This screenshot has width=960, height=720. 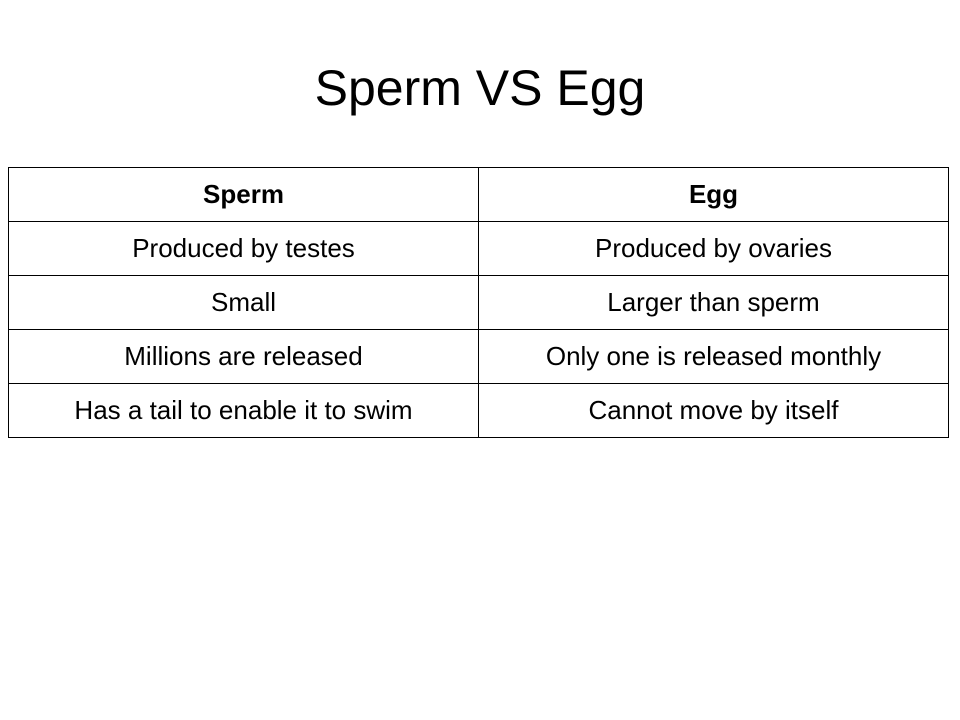 I want to click on table-cell: Small, so click(x=243, y=302).